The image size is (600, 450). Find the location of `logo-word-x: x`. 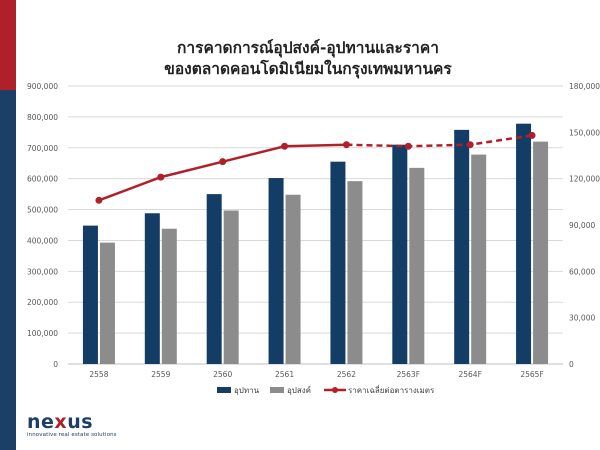

logo-word-x: x is located at coordinates (61, 422).